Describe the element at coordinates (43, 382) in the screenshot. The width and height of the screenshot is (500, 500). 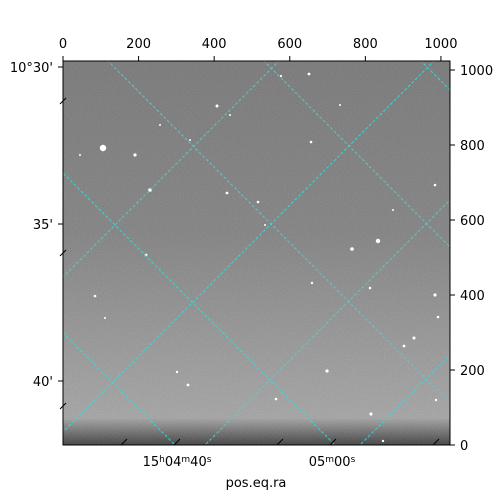
I see `left-tick-label: 40'` at that location.